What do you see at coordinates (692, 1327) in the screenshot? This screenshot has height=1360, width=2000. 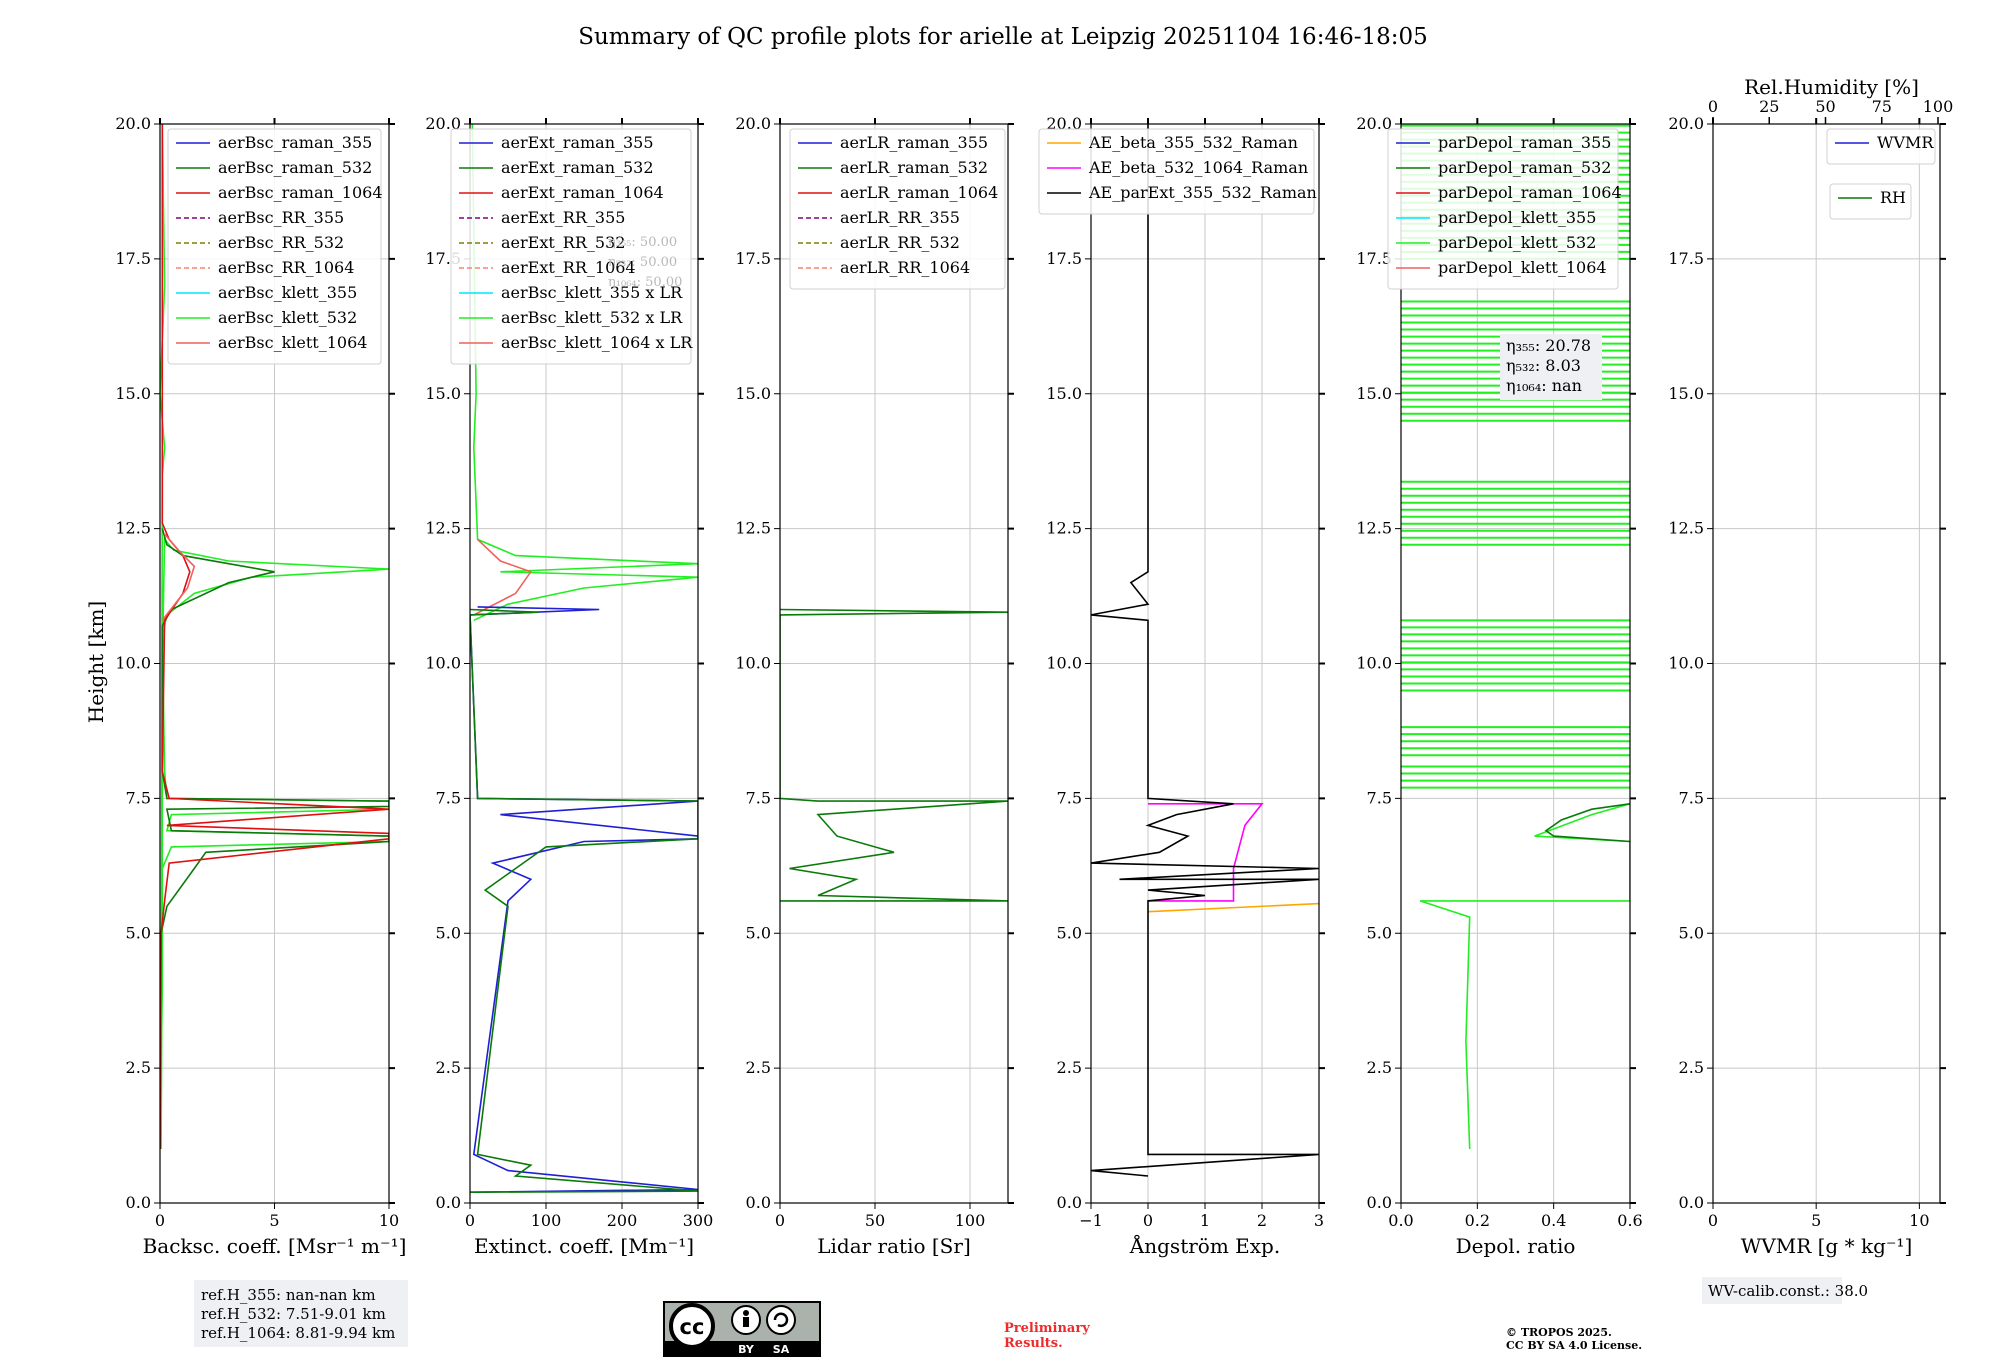 I see `svg-text: cc` at bounding box center [692, 1327].